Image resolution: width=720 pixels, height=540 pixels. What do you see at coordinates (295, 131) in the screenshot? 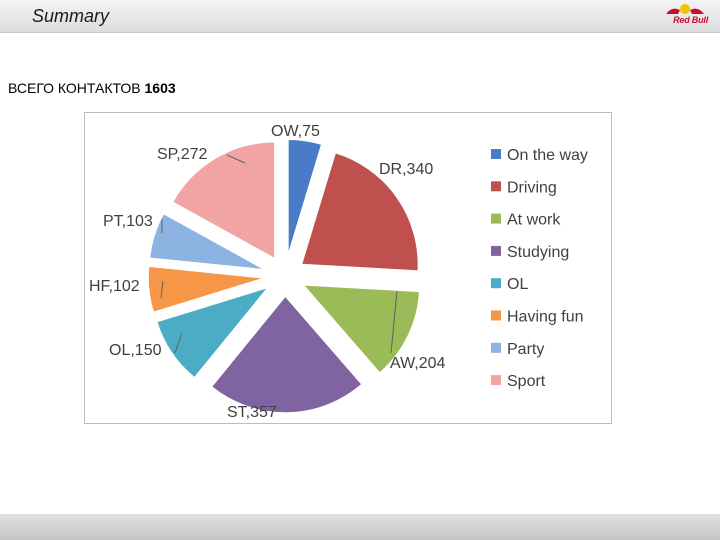
I see `data-label-ow: OW,75` at bounding box center [295, 131].